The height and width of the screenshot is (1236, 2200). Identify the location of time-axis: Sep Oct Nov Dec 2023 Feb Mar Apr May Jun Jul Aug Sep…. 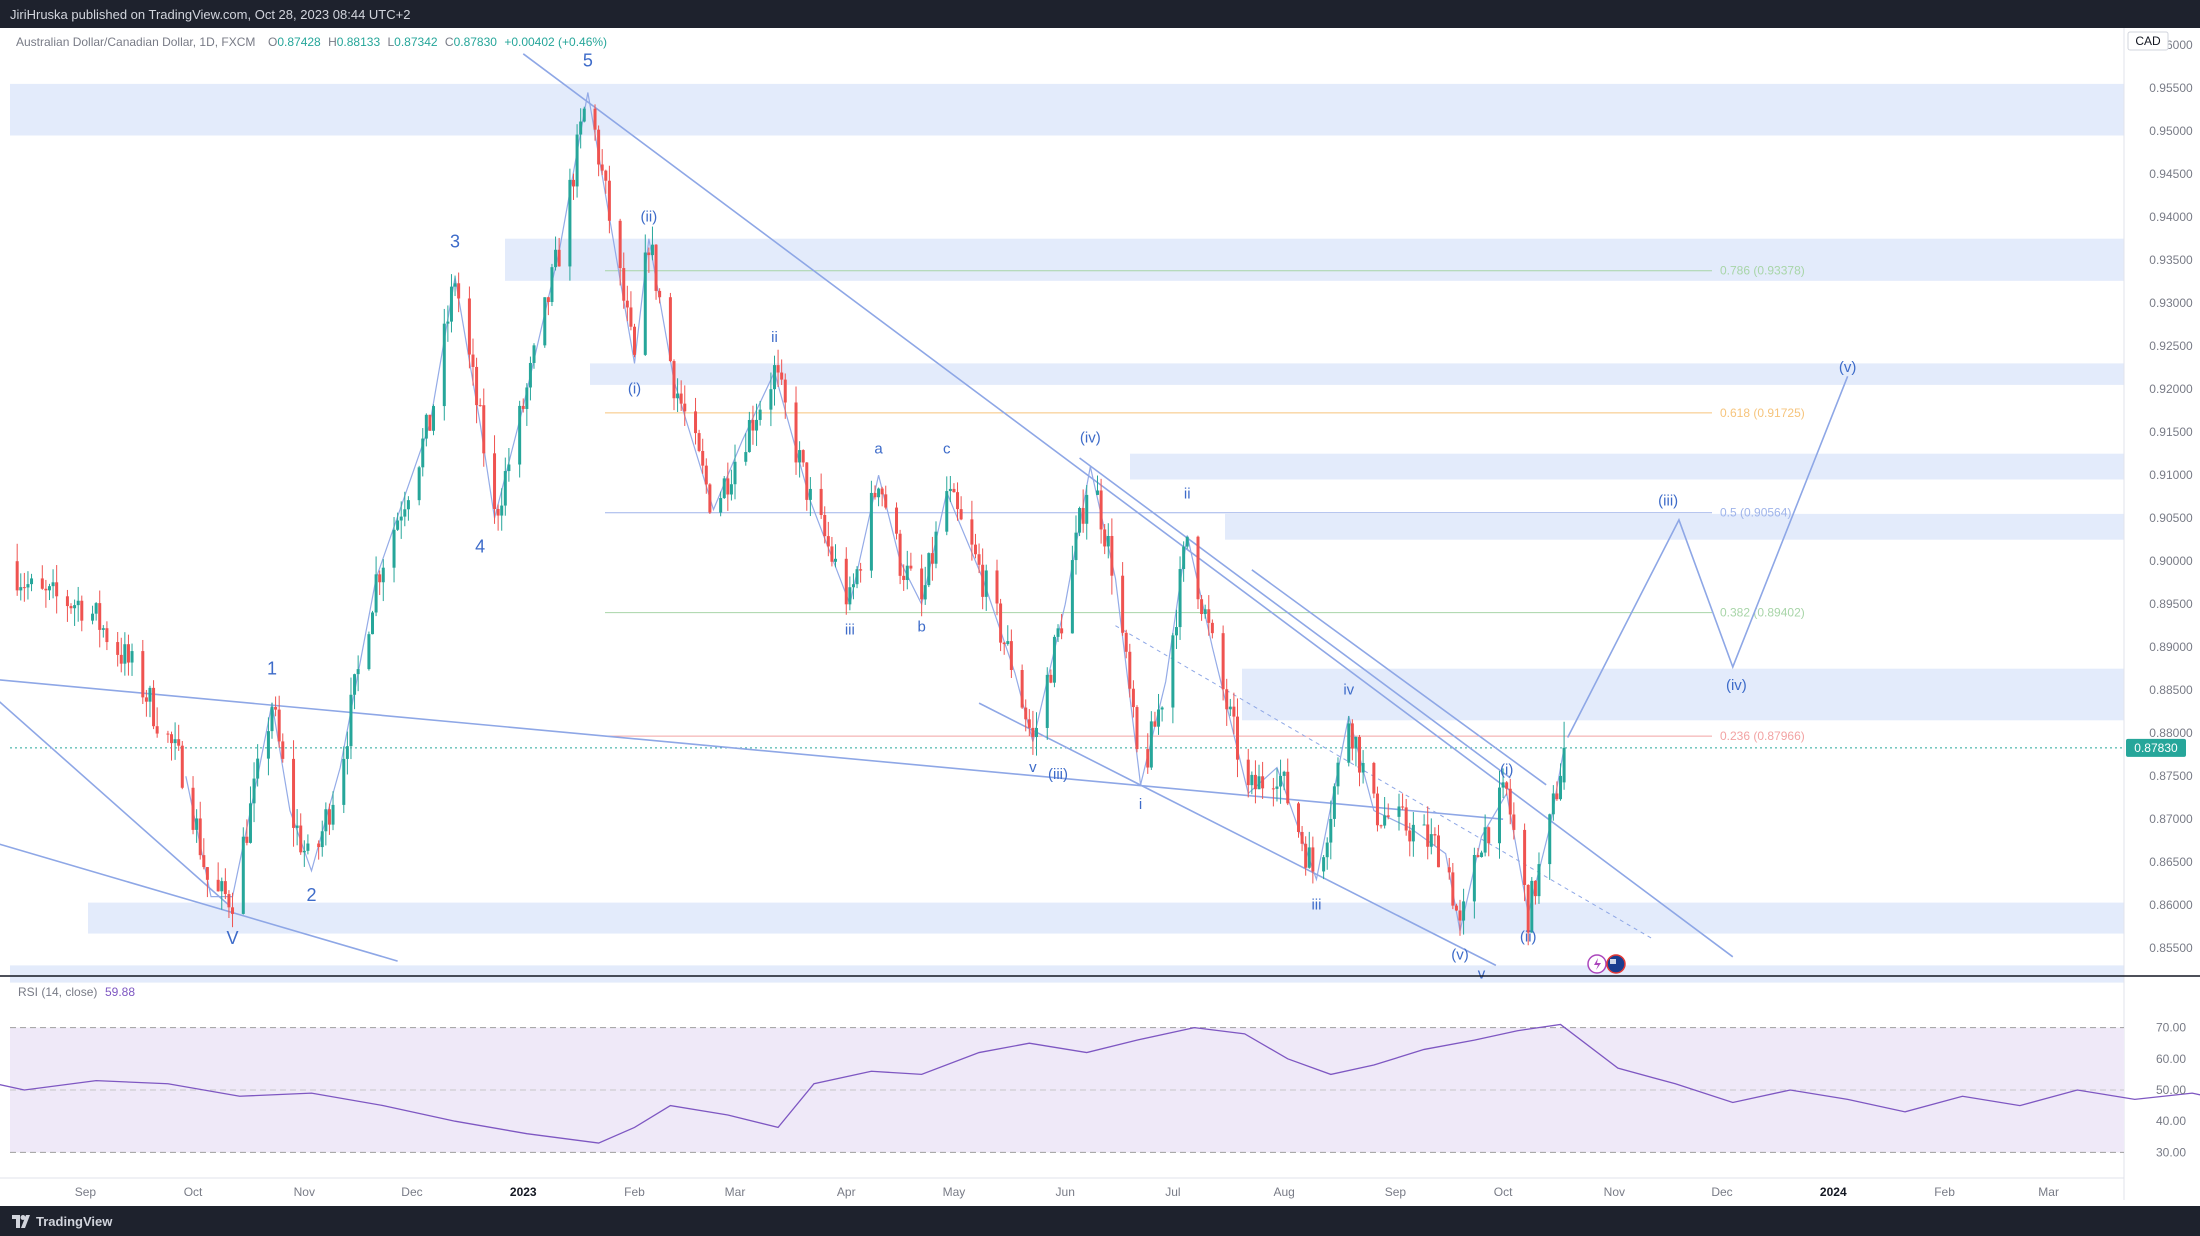
(1067, 1192).